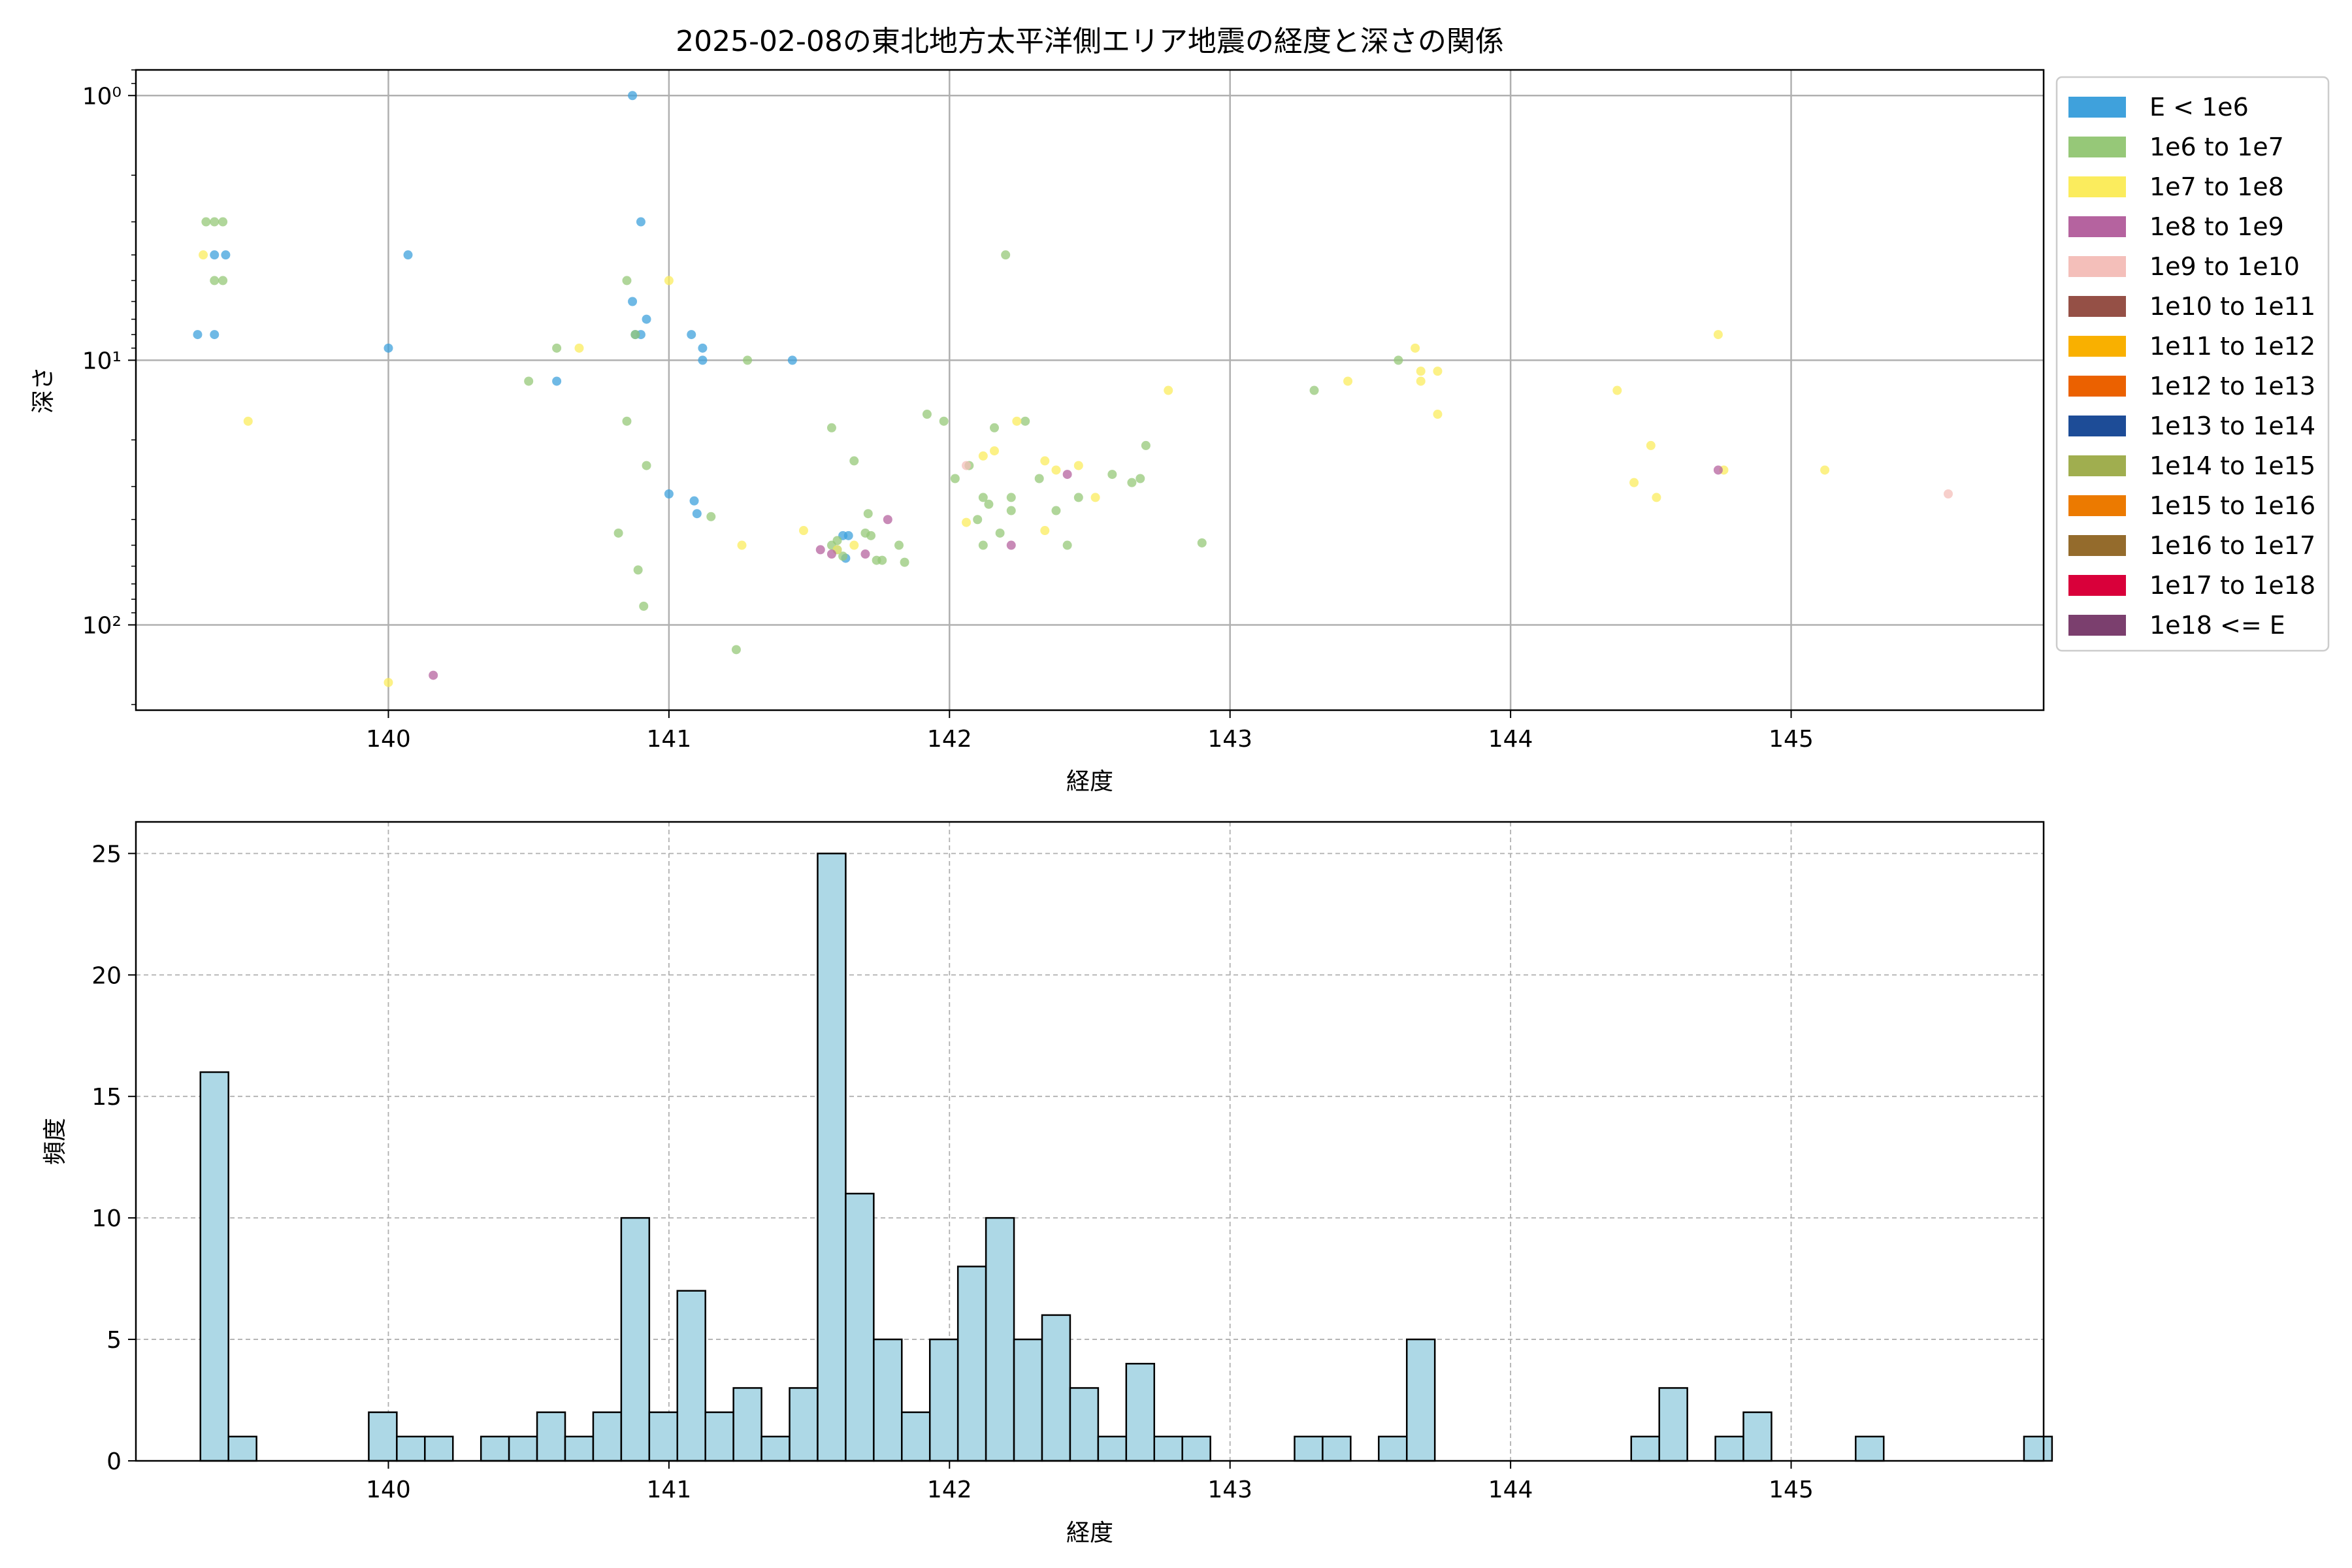  Describe the element at coordinates (1089, 781) in the screenshot. I see `scatter-x-axis-label: 経度` at that location.